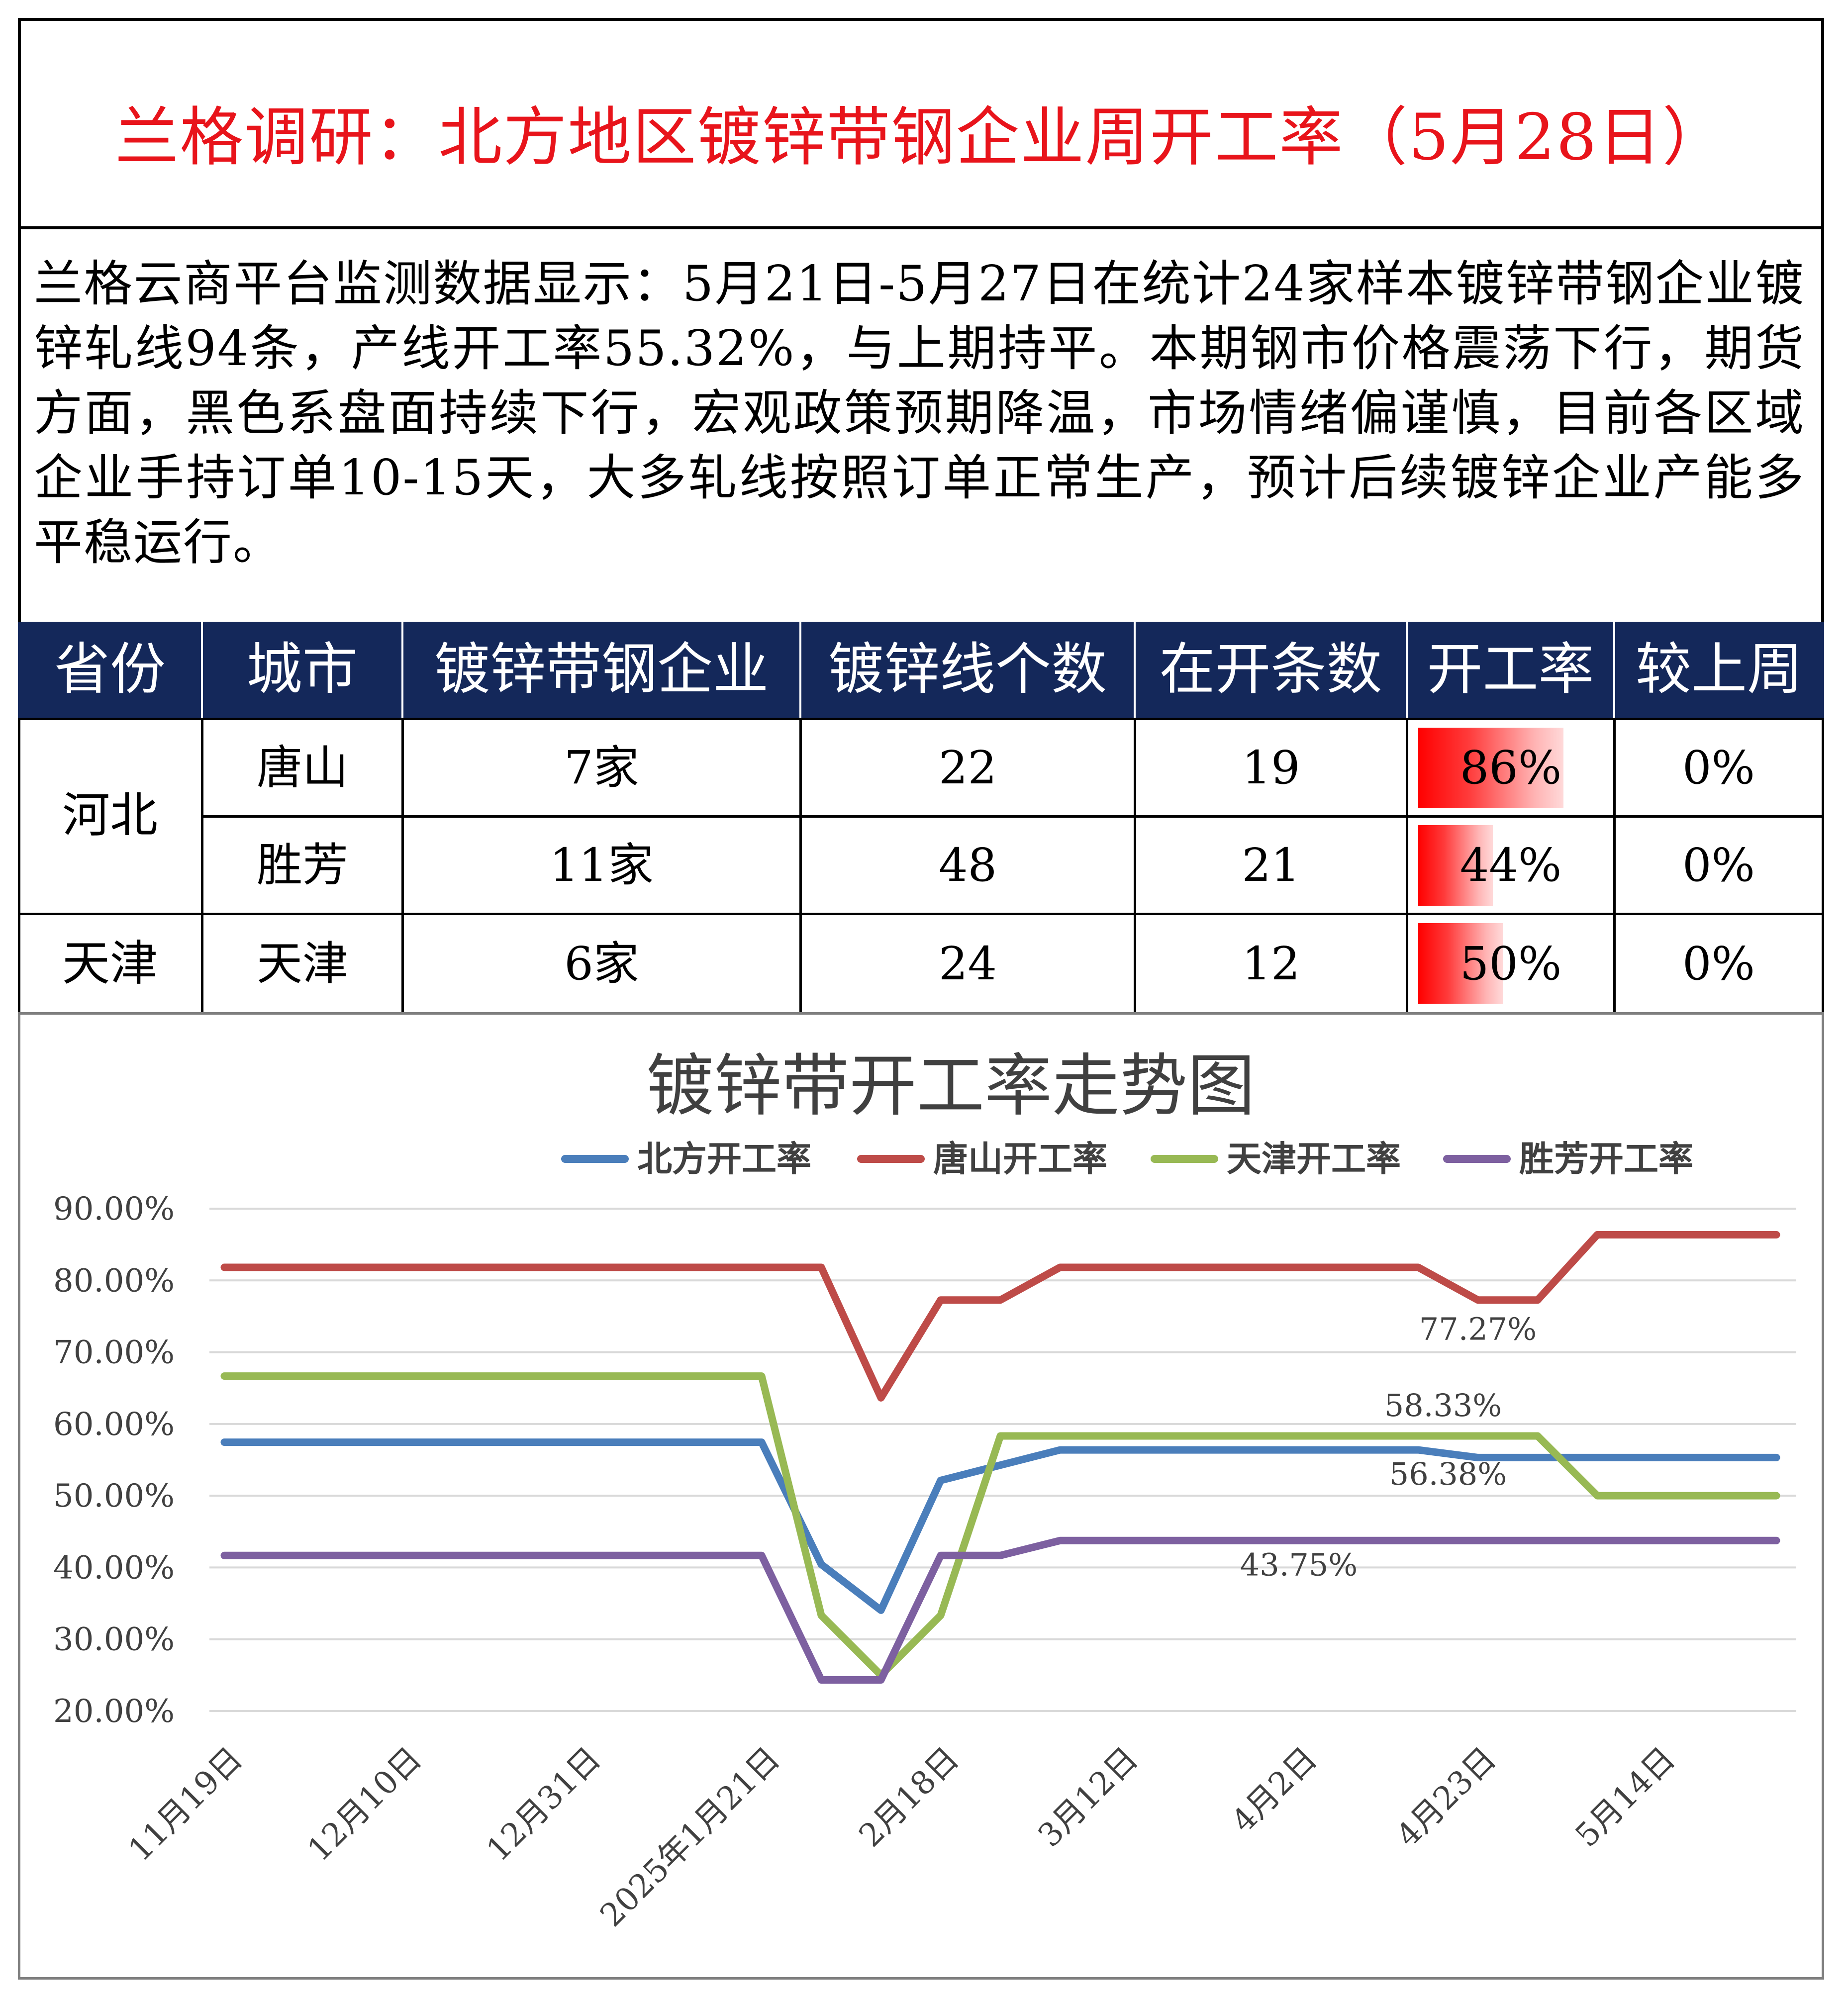  I want to click on companies-cell: 11家, so click(601, 865).